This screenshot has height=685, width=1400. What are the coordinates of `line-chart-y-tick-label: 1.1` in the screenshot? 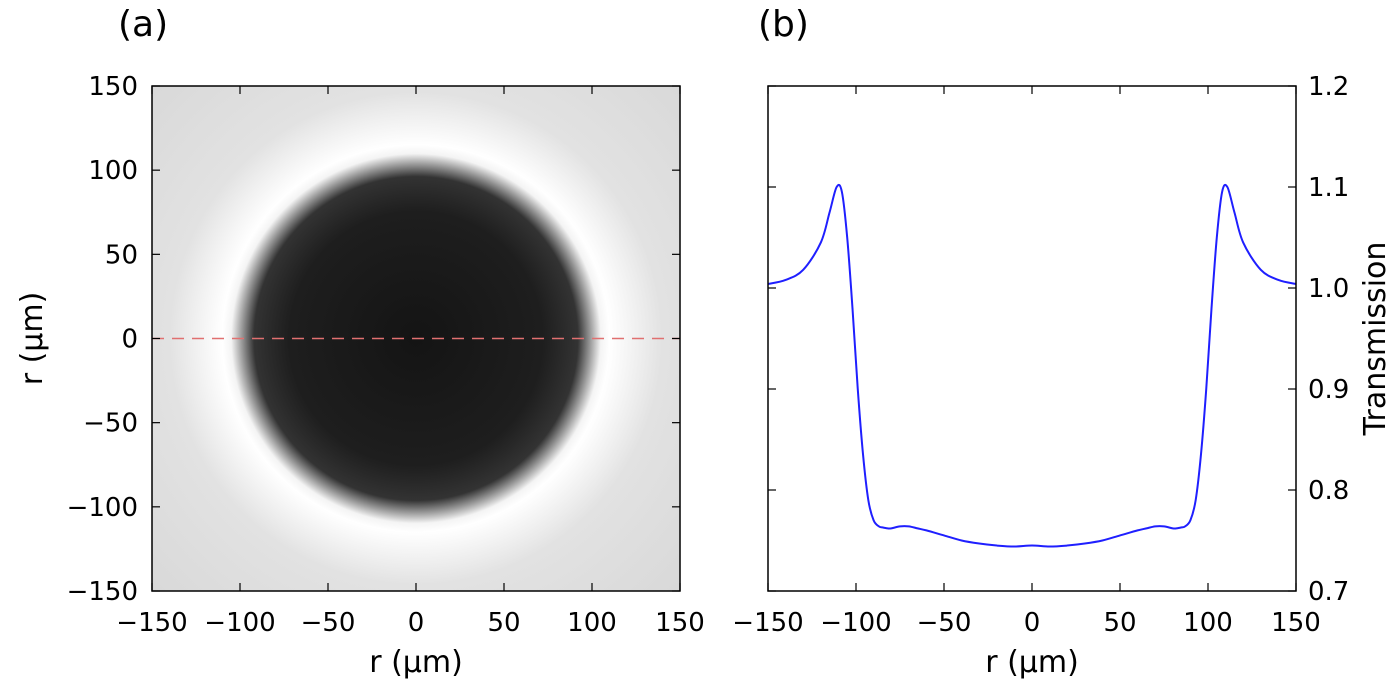 It's located at (1328, 188).